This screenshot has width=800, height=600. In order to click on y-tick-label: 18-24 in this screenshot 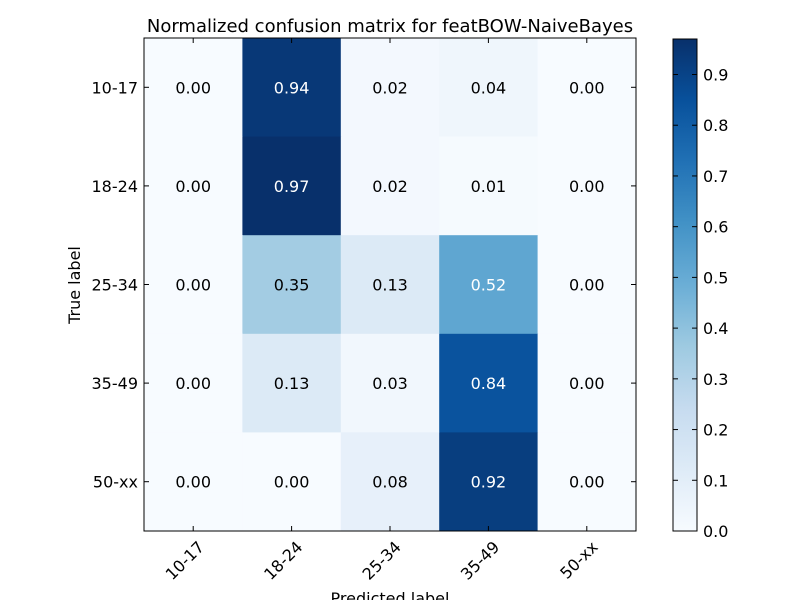, I will do `click(115, 186)`.